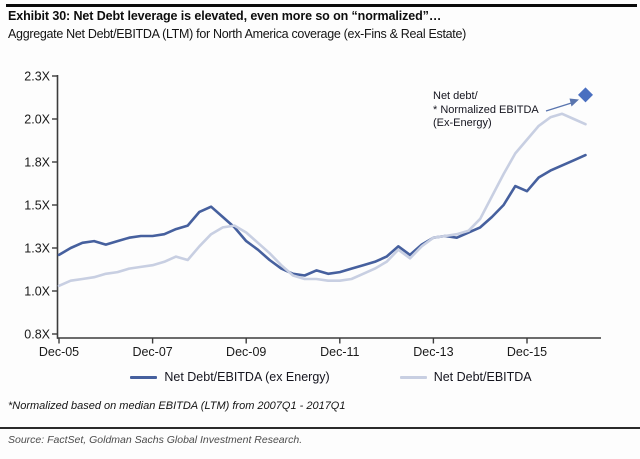 The image size is (640, 459). I want to click on legend-label: Net Debt/EBITDA (ex Energy), so click(247, 377).